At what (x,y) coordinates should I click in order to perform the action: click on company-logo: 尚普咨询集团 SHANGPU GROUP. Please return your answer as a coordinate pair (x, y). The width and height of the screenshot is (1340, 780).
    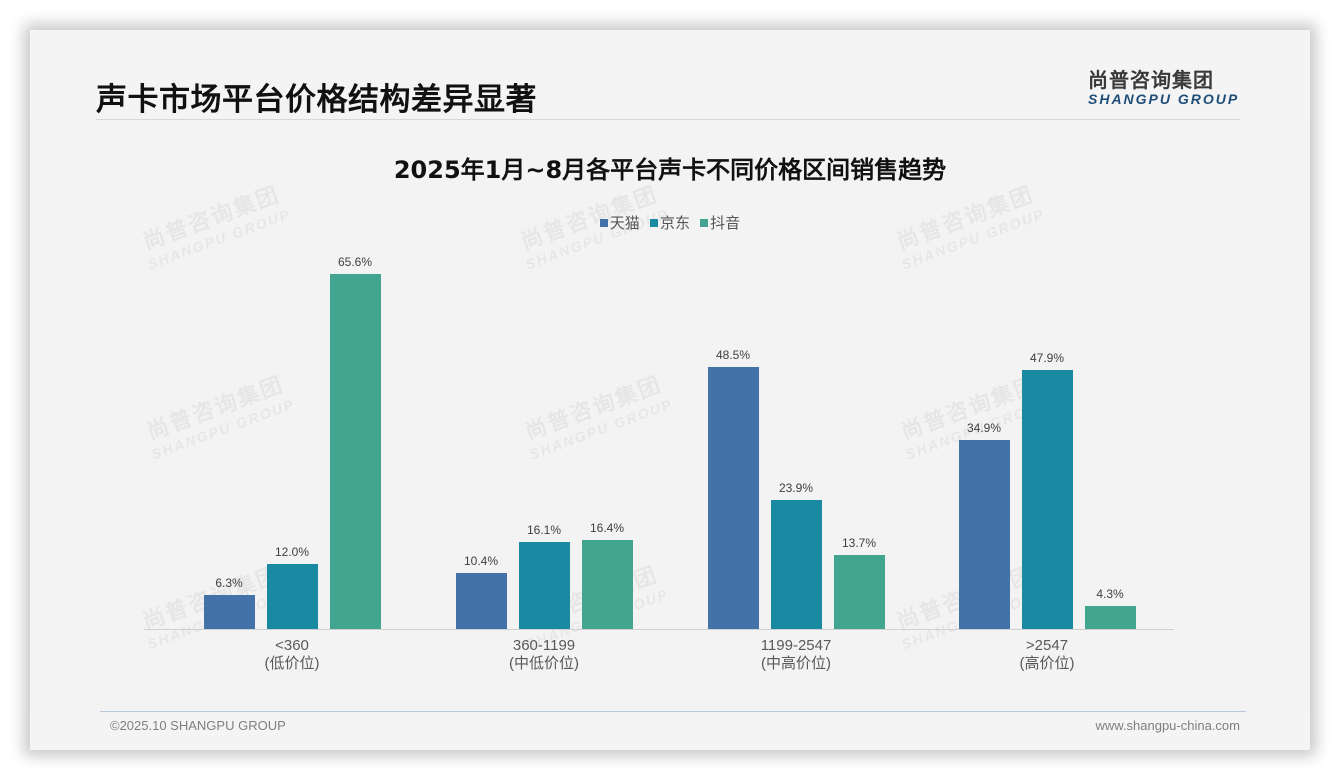
    Looking at the image, I should click on (1163, 85).